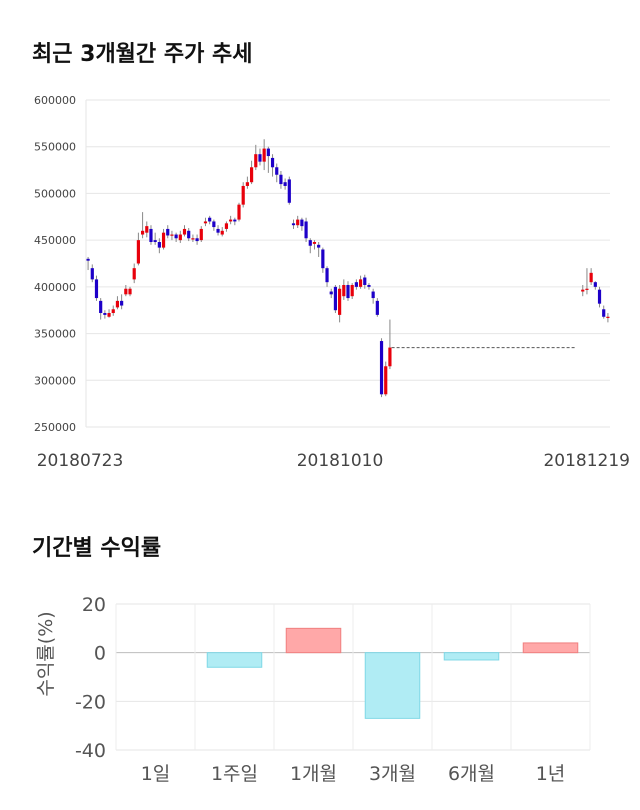 The height and width of the screenshot is (810, 640). Describe the element at coordinates (340, 461) in the screenshot. I see `price-x-tick: 20181010` at that location.